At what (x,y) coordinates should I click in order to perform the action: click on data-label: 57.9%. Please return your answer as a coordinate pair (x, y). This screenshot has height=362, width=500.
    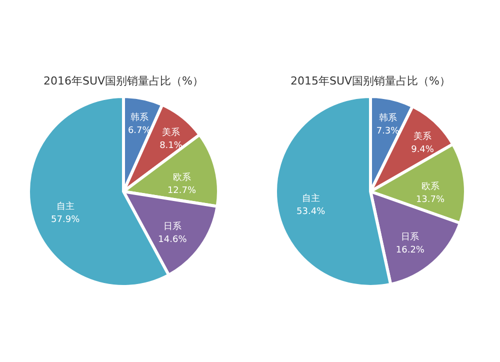
    Looking at the image, I should click on (65, 220).